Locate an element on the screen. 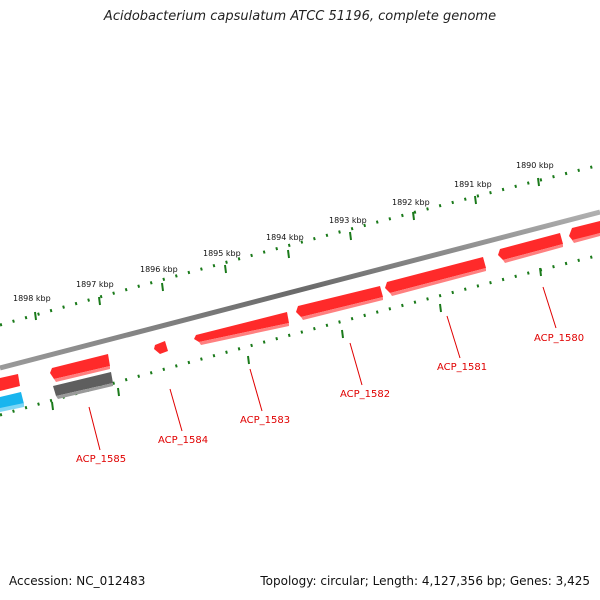  tick-label: 1898 kbp is located at coordinates (32, 298).